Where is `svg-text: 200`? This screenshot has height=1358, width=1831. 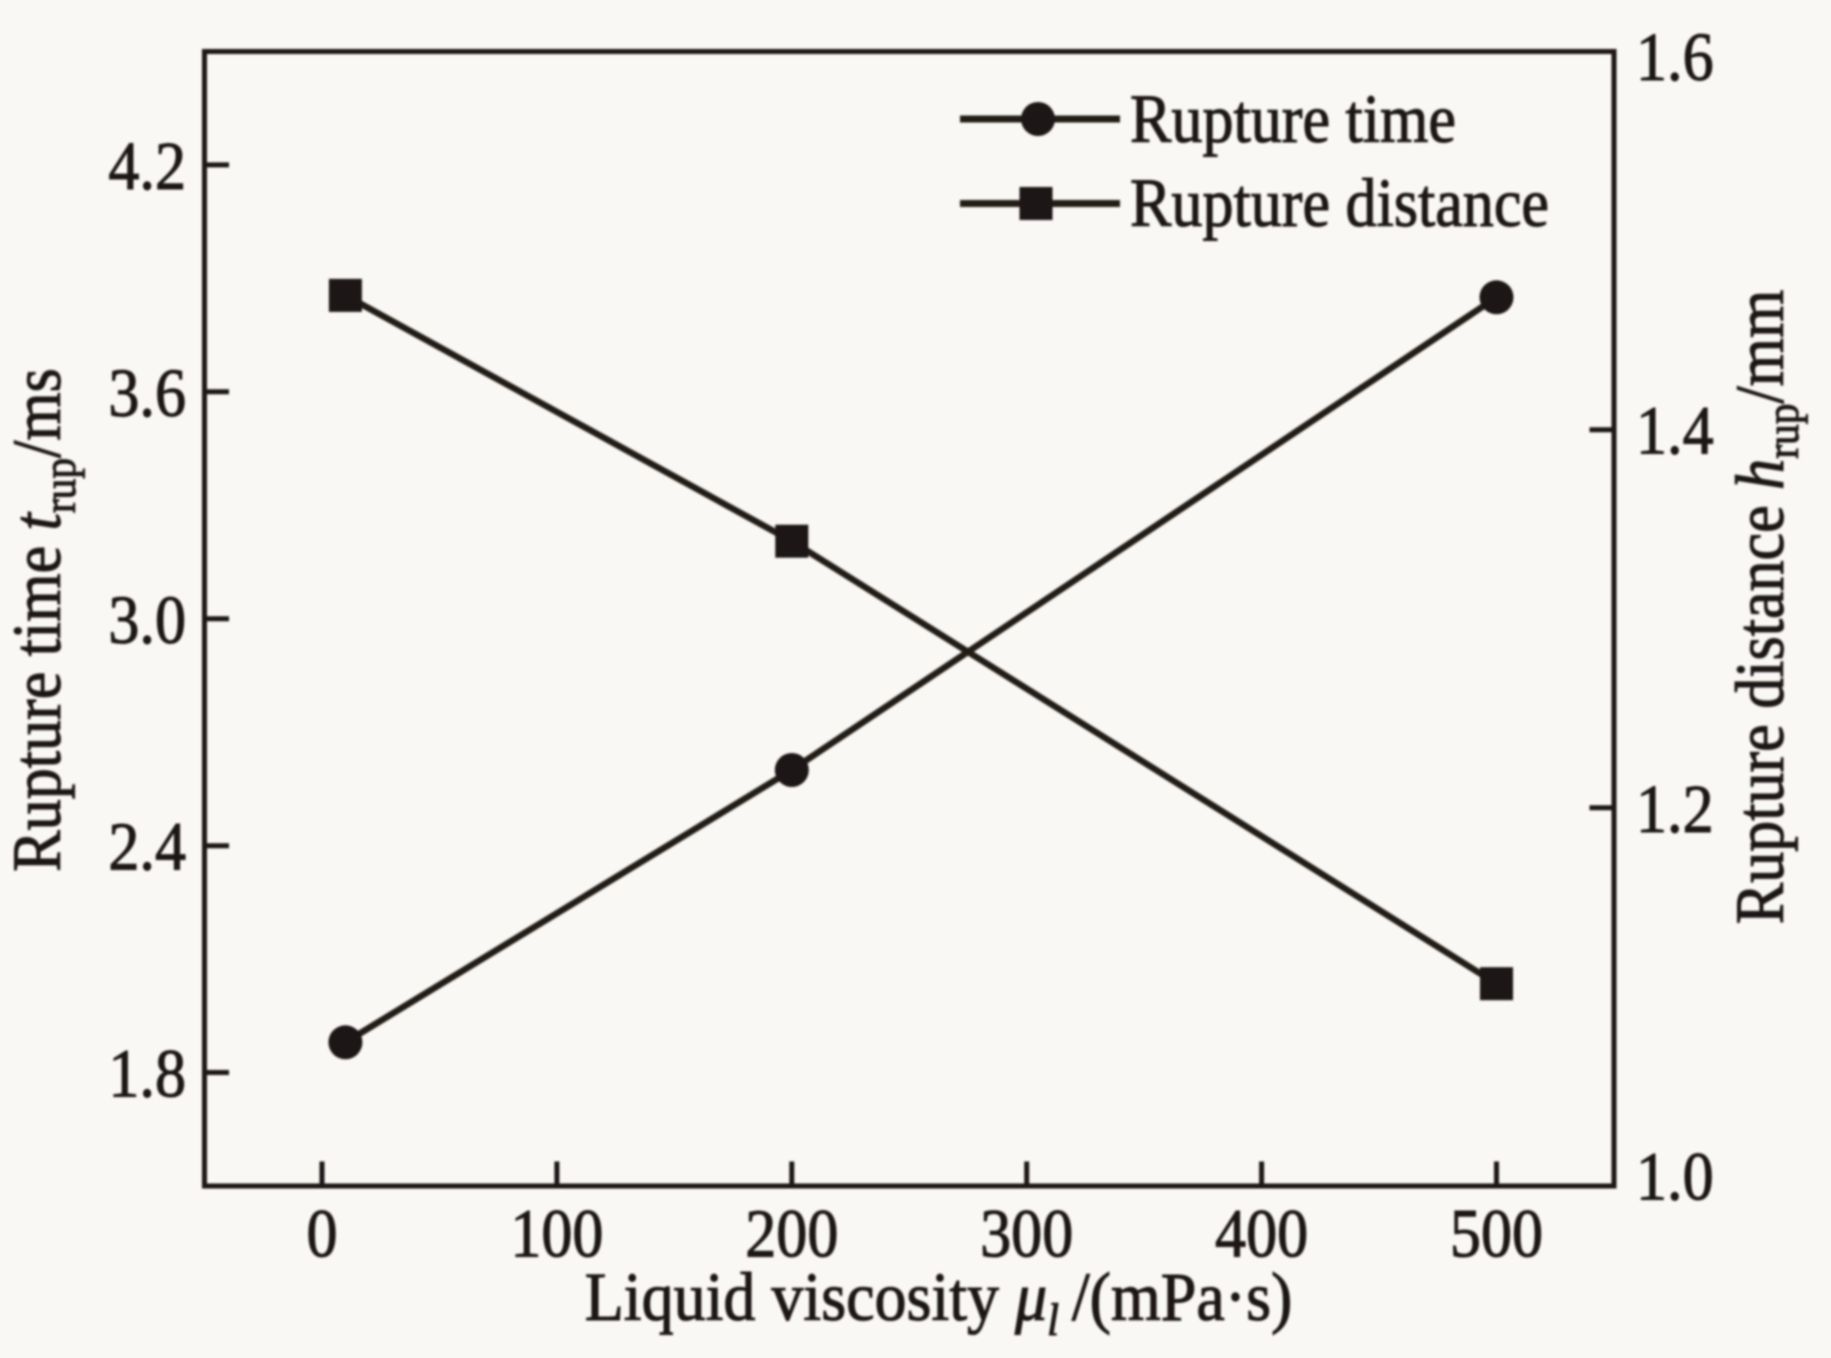
svg-text: 200 is located at coordinates (791, 1235).